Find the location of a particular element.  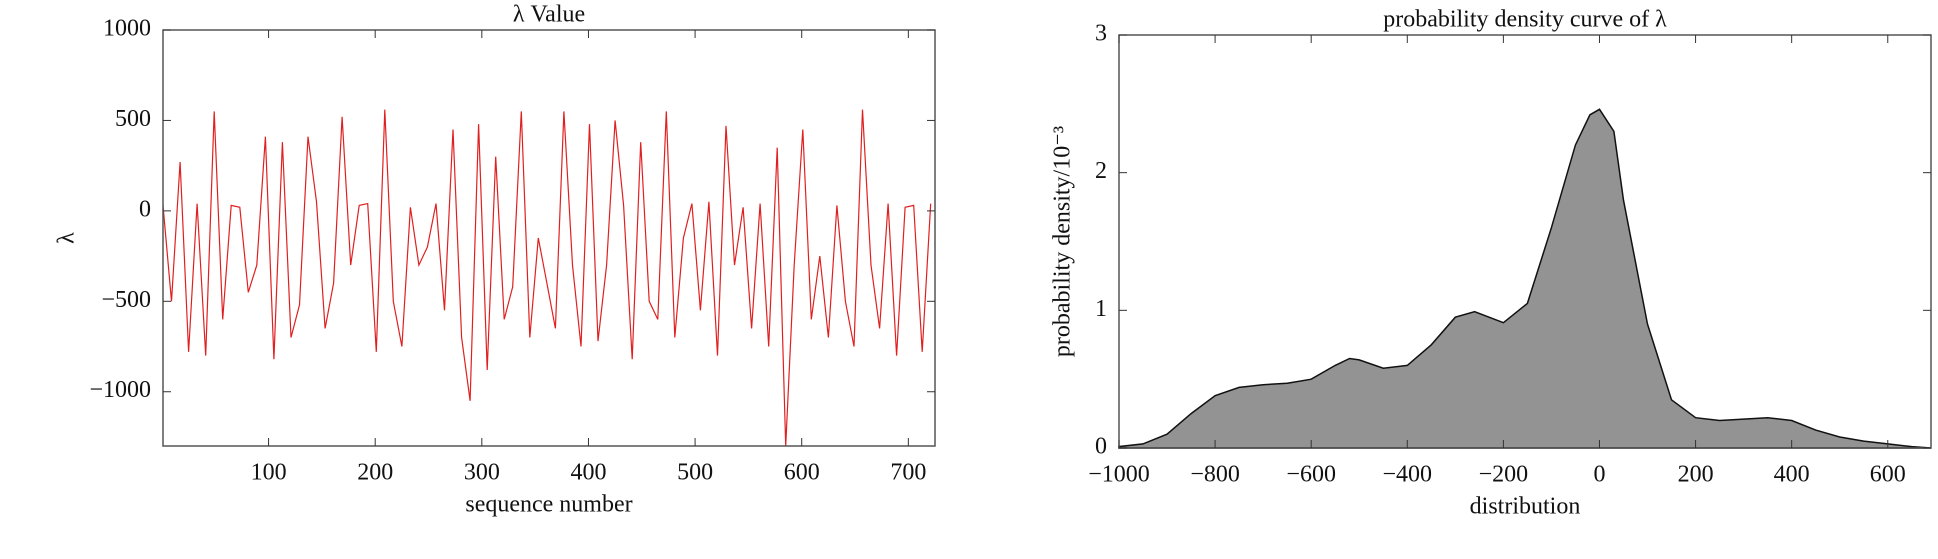

y-axis-label: λ is located at coordinates (67, 238).